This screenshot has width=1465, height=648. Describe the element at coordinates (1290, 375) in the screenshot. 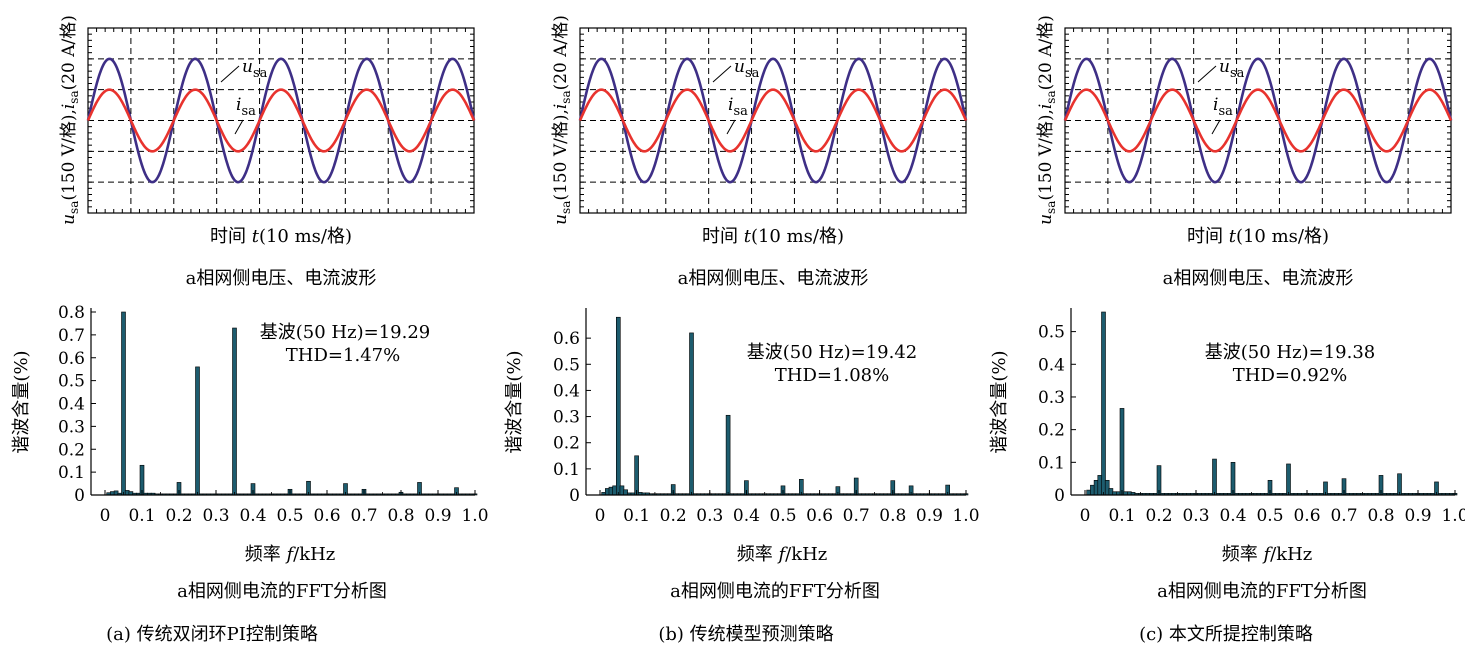

I see `fft-subtitle-c: THD=0.92%` at that location.